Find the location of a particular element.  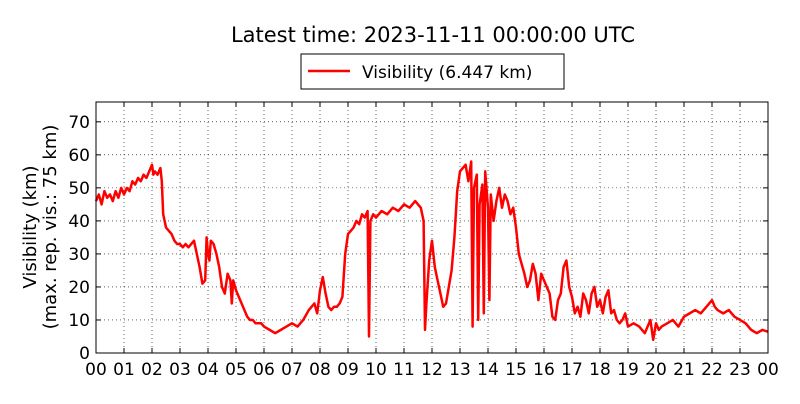

x-tick-label: 22 is located at coordinates (712, 370).